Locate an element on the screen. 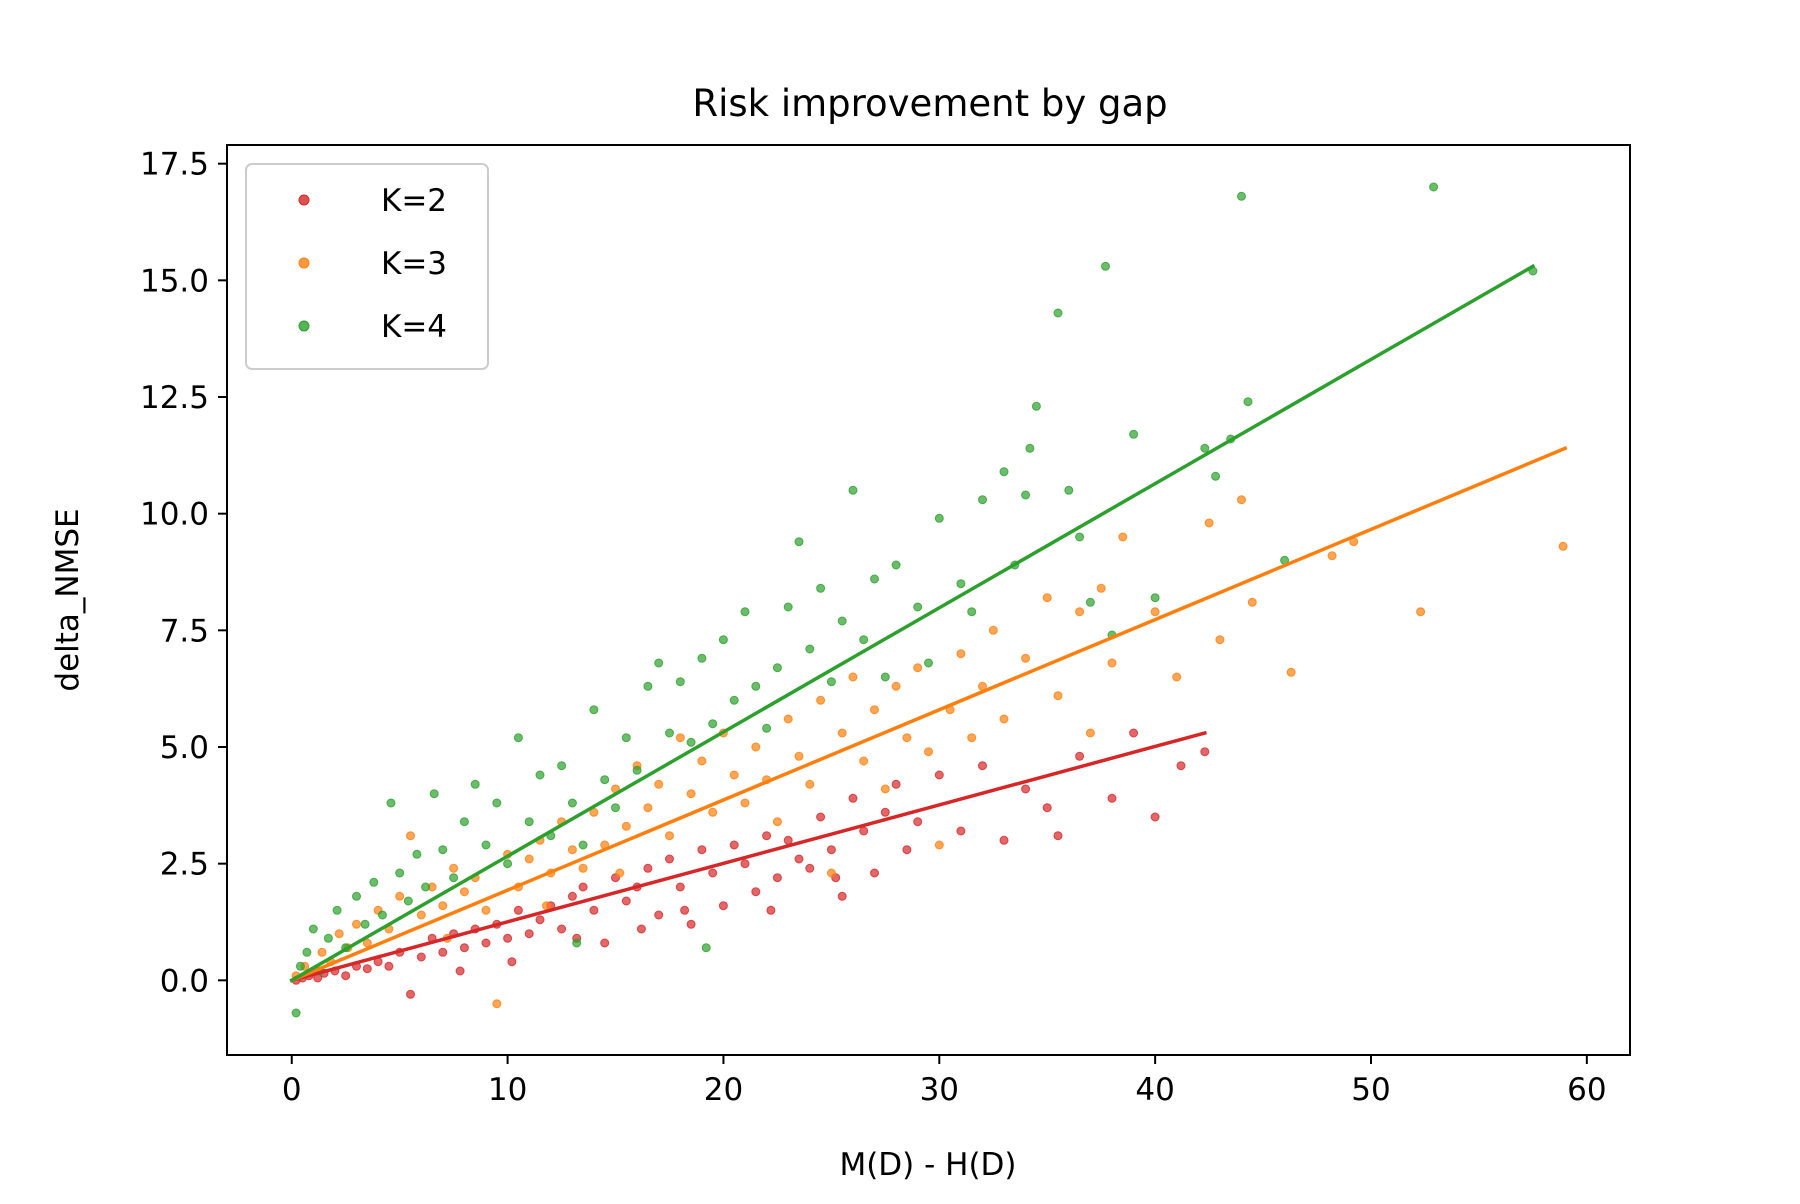 This screenshot has height=1204, width=1800. y-tick-label: 12.5 is located at coordinates (174, 398).